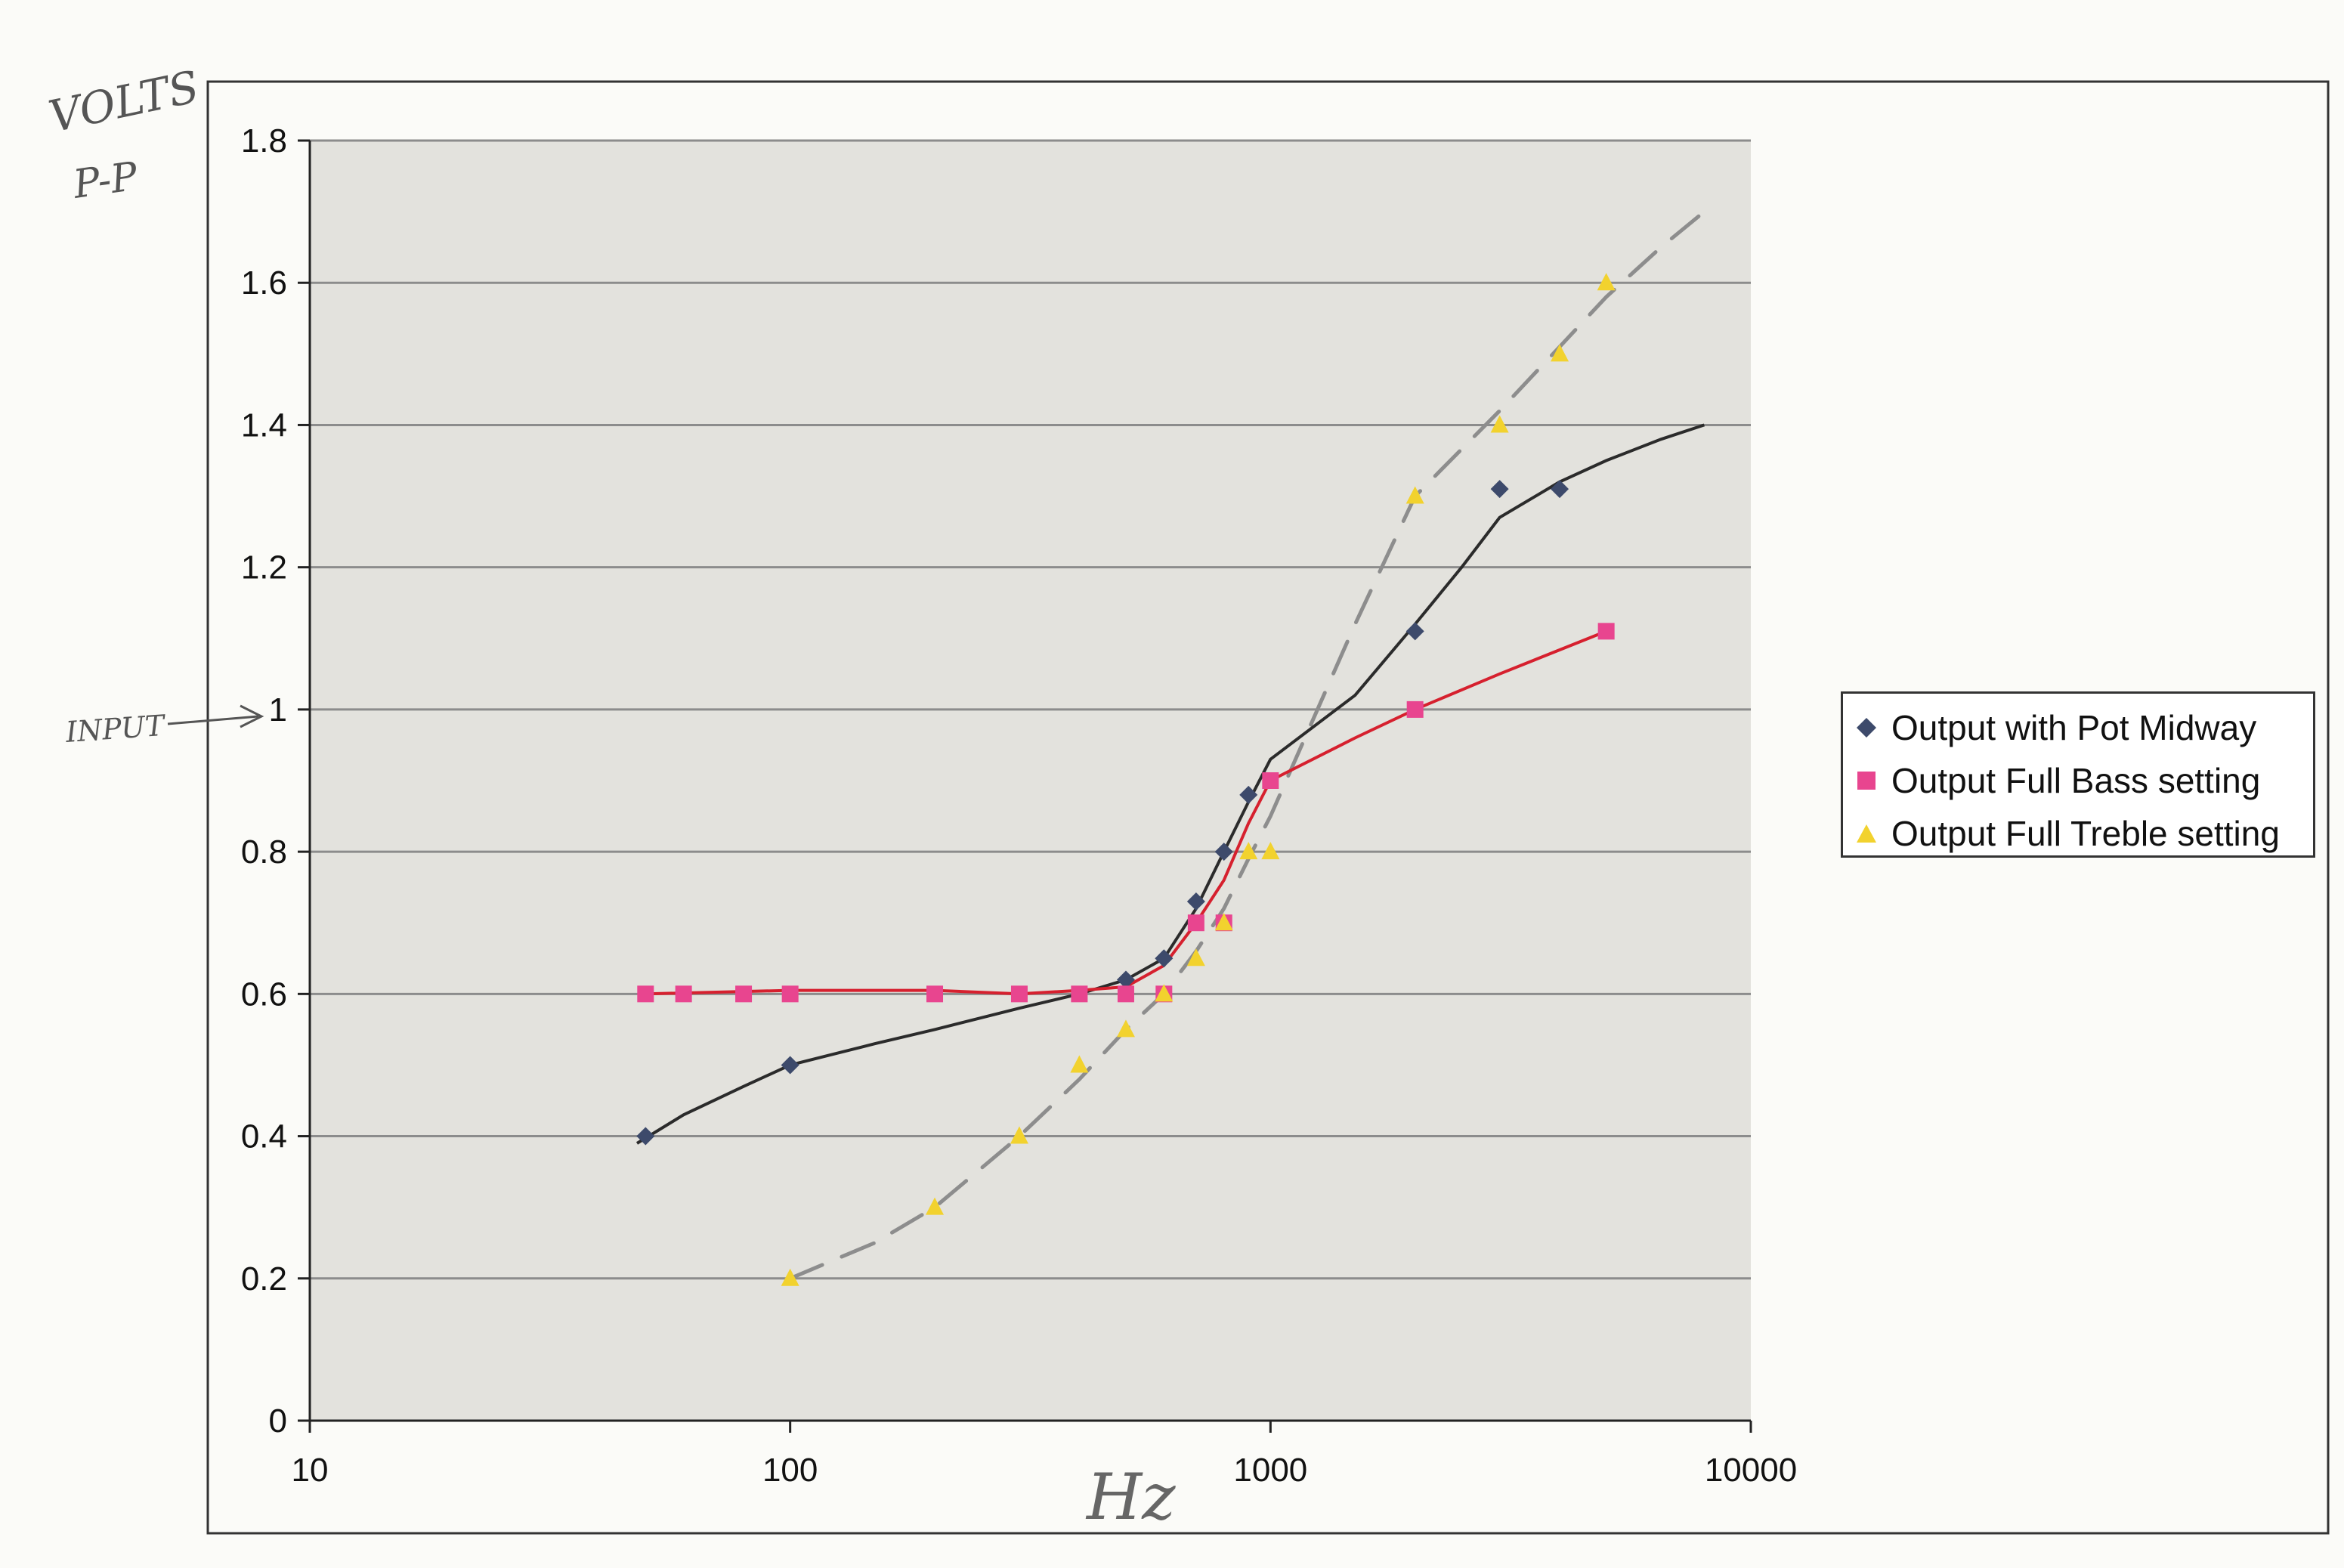  What do you see at coordinates (1270, 1470) in the screenshot?
I see `x-tick-label: 1000` at bounding box center [1270, 1470].